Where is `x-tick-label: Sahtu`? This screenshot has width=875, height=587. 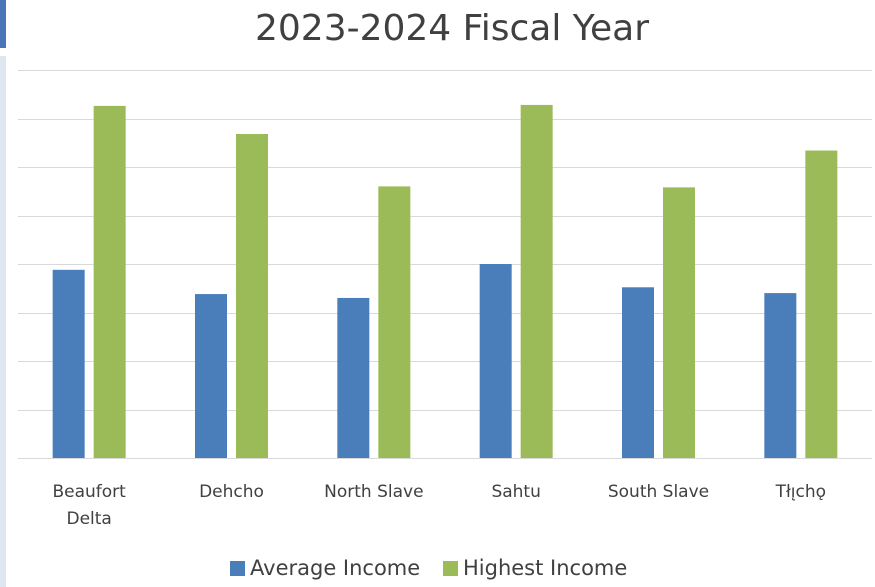
x-tick-label: Sahtu is located at coordinates (515, 492).